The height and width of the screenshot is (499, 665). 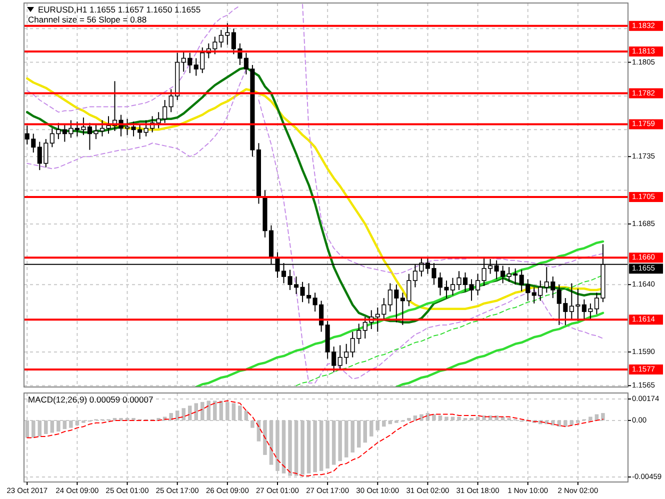 I want to click on line-series, so click(x=499, y=349).